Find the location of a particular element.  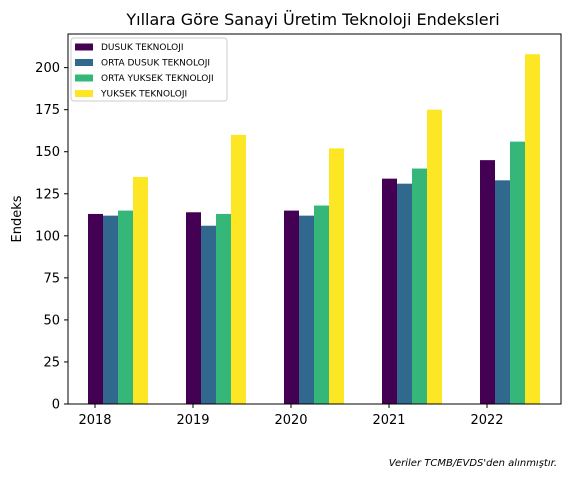

y-tick-label: 175 is located at coordinates (47, 110).